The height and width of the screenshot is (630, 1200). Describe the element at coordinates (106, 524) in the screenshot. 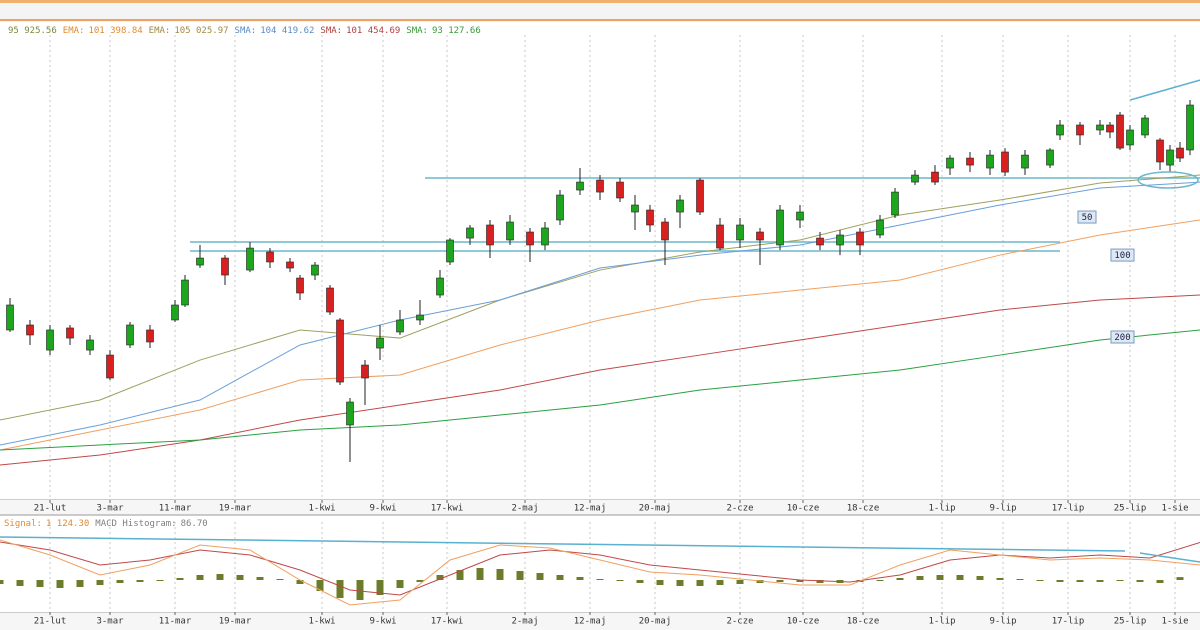

I see `header-values: Signal: 1 124.30 MACD Histogram: 86.70` at that location.